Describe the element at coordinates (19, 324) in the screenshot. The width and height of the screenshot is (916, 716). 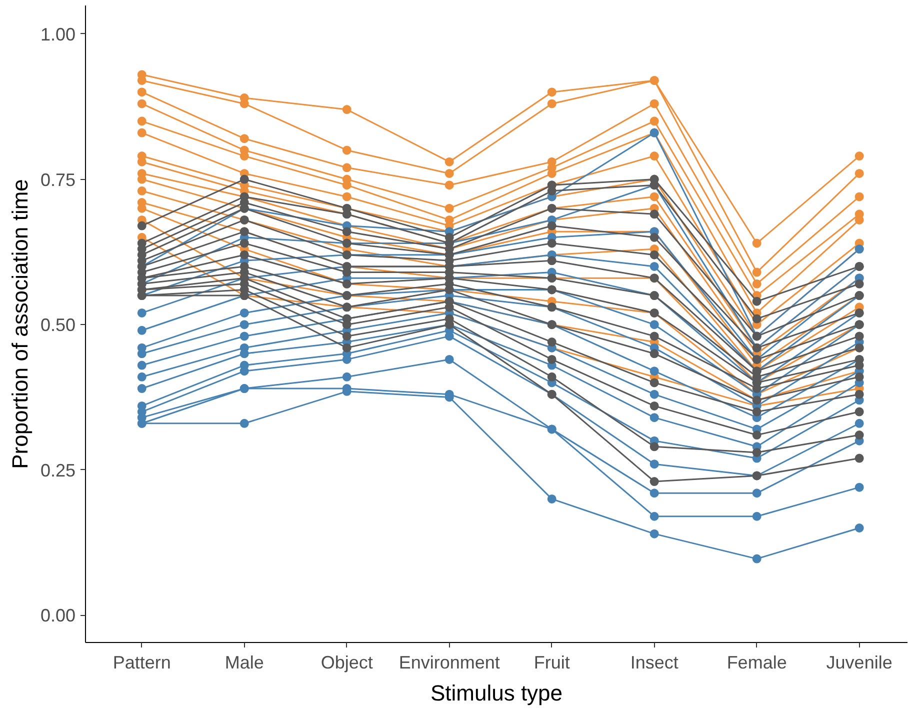
I see `y-axis-title: Proportion of association time` at that location.